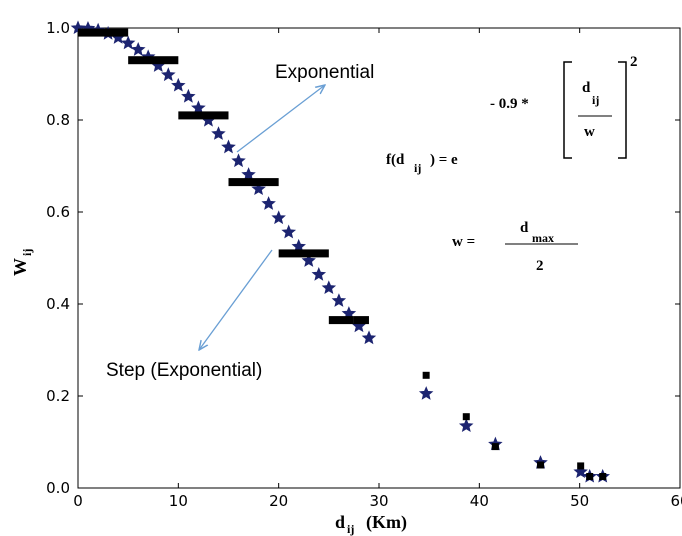 This screenshot has width=682, height=536. What do you see at coordinates (595, 110) in the screenshot?
I see `bracket` at bounding box center [595, 110].